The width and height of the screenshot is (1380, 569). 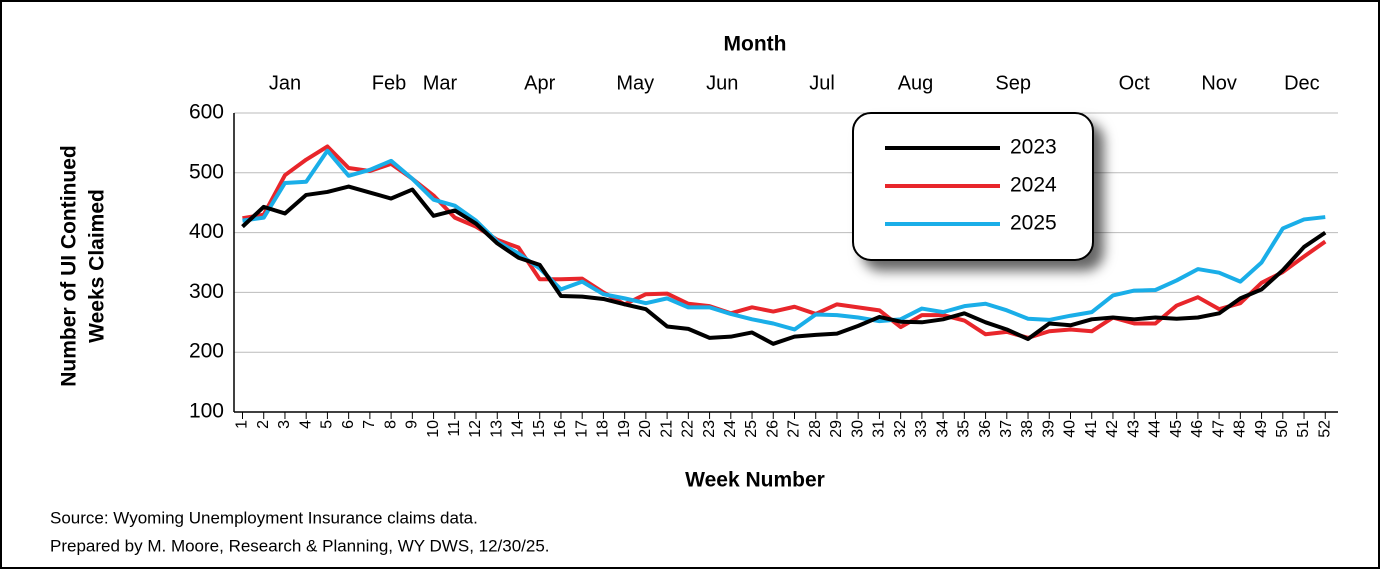 What do you see at coordinates (921, 429) in the screenshot?
I see `x-tick-label: 33` at bounding box center [921, 429].